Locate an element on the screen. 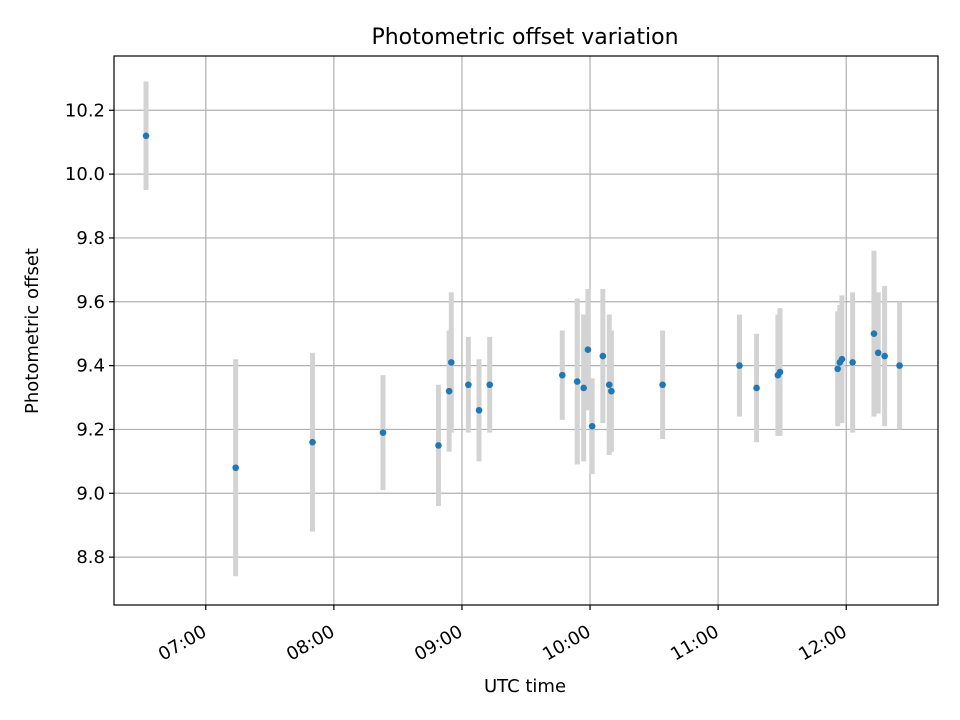  y-tick-label: 9.2 is located at coordinates (90, 429).